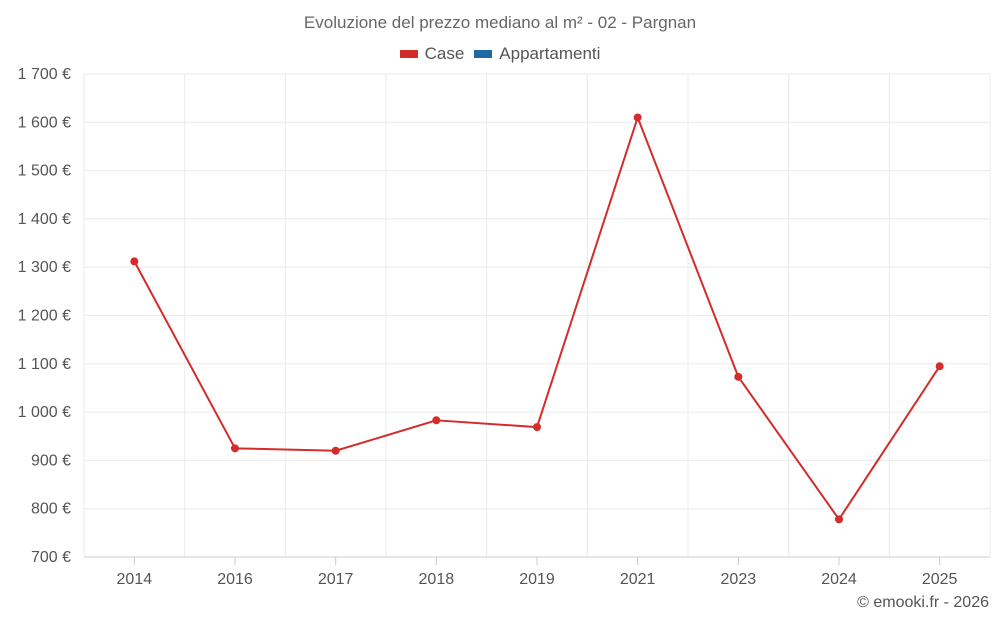 Image resolution: width=1000 pixels, height=625 pixels. I want to click on legend-item-case: Case, so click(432, 54).